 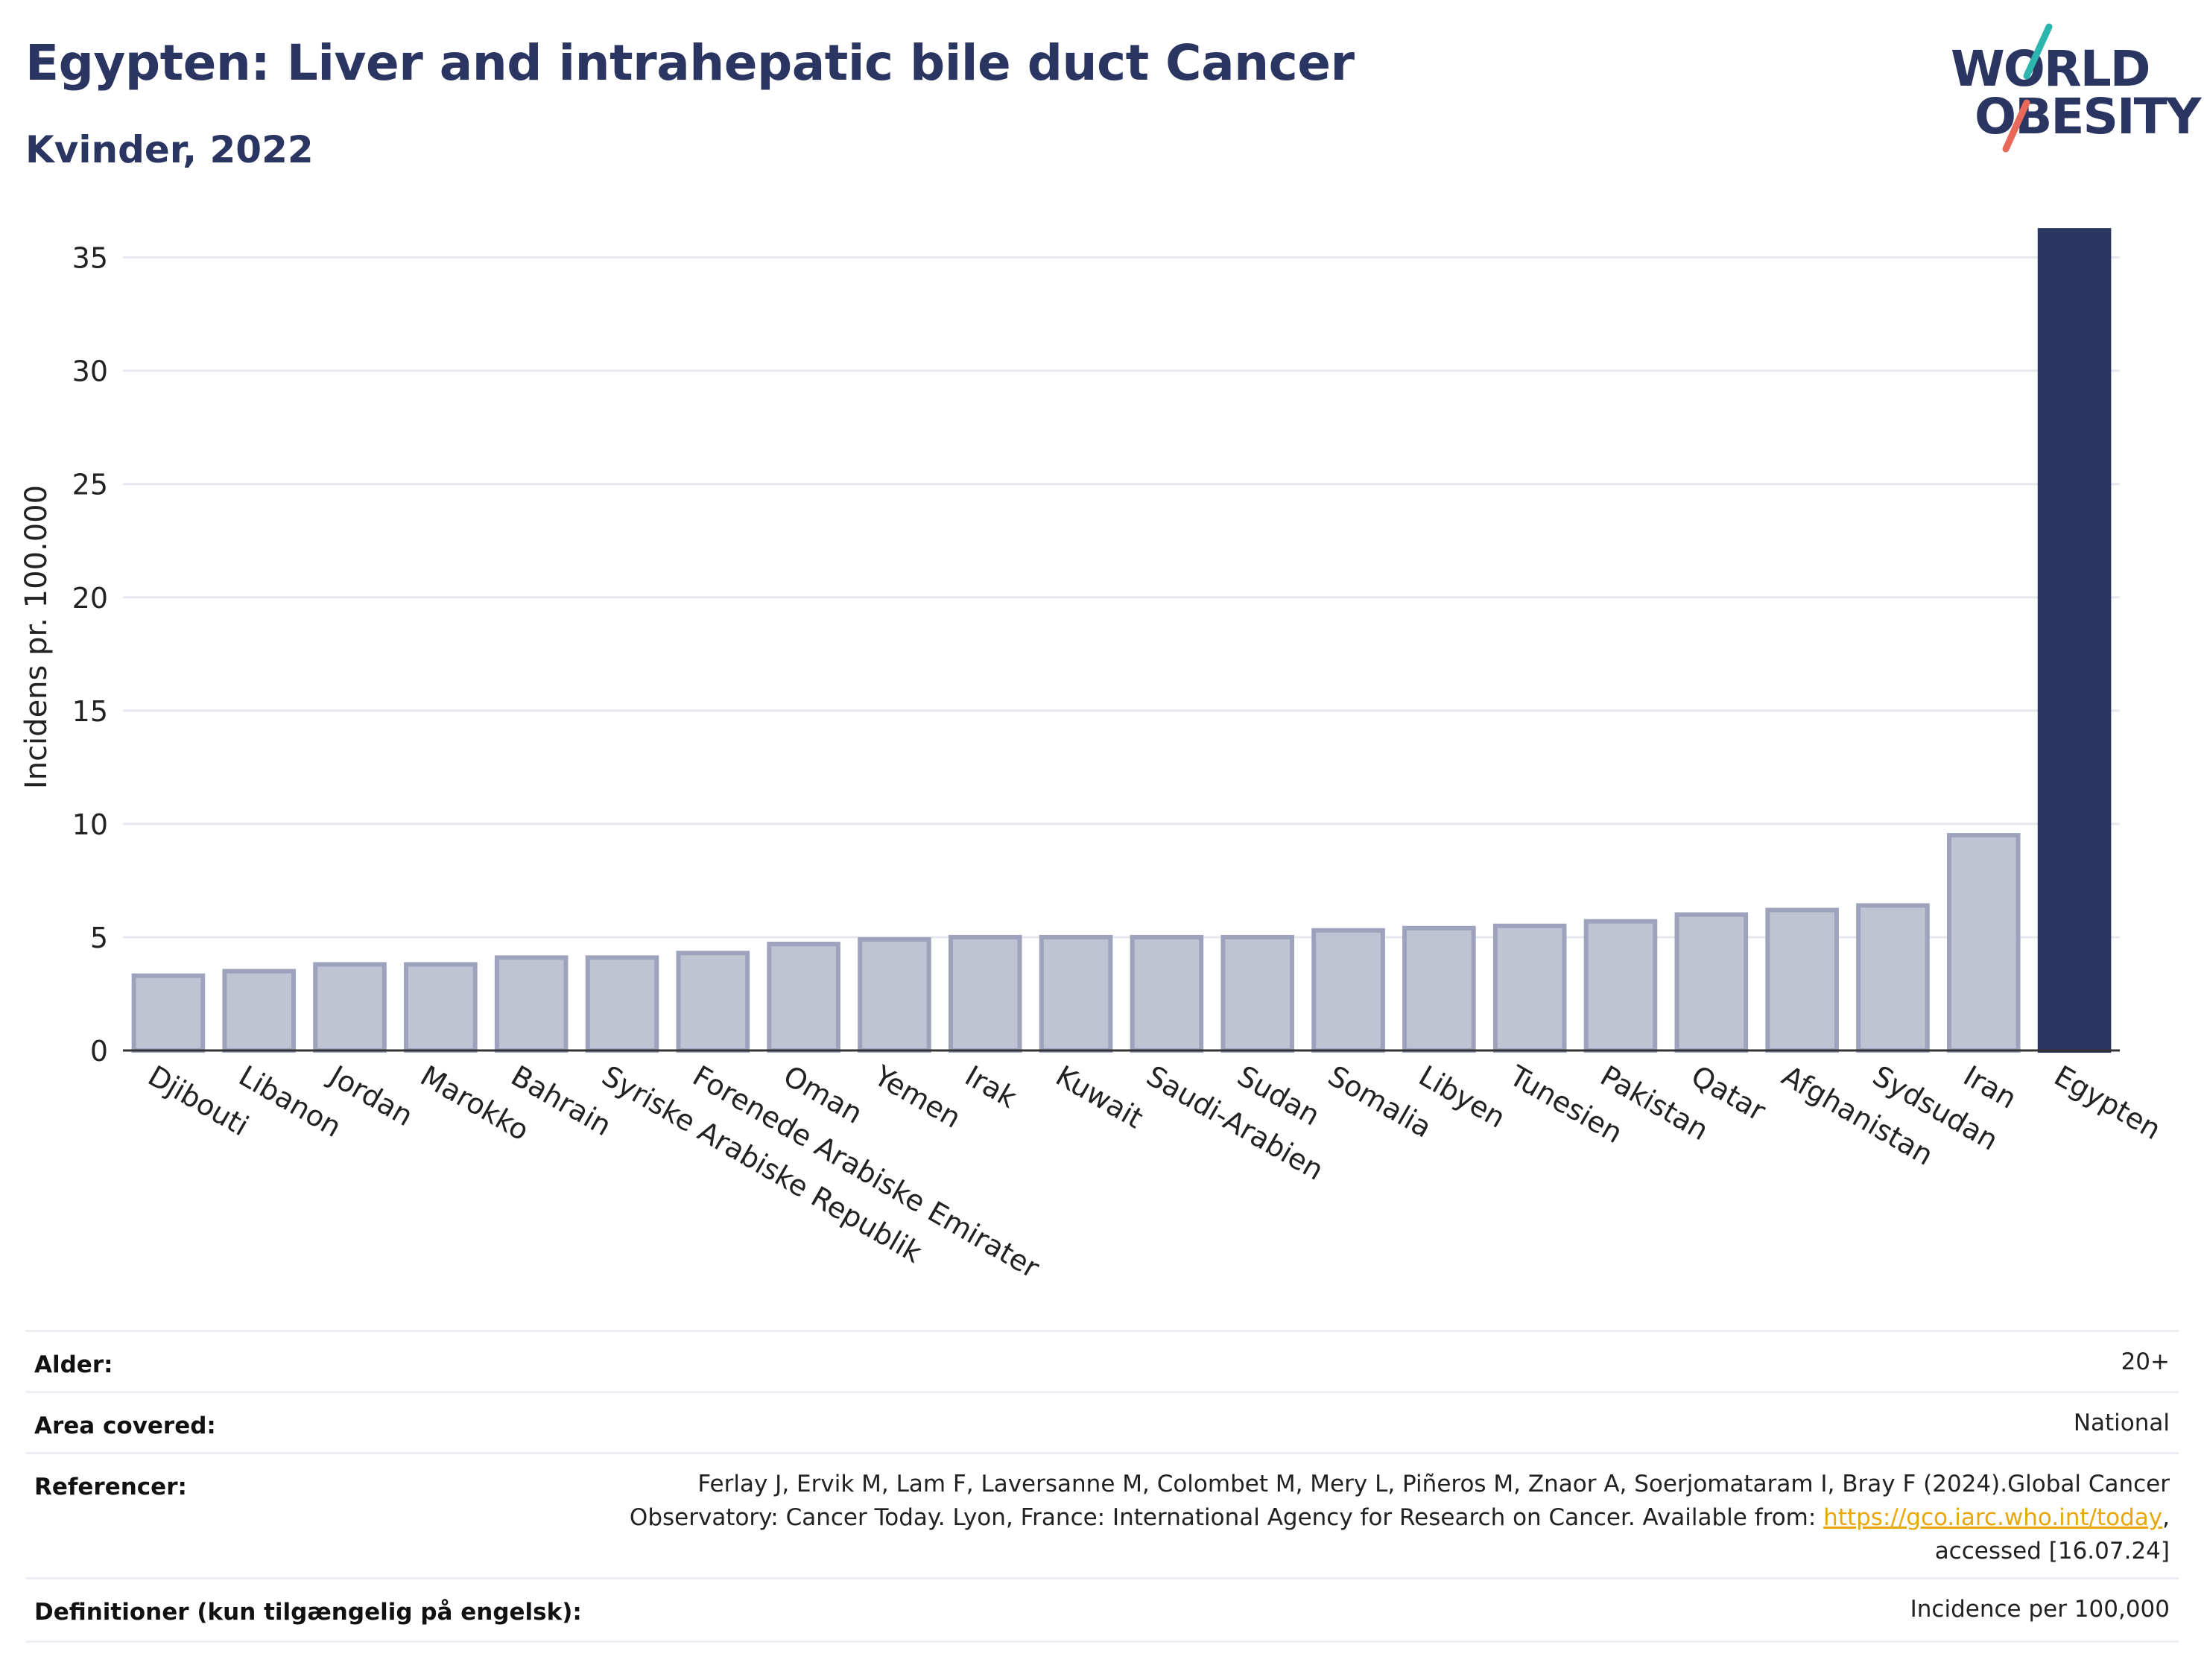 I want to click on bar-djibouti, so click(x=168, y=1013).